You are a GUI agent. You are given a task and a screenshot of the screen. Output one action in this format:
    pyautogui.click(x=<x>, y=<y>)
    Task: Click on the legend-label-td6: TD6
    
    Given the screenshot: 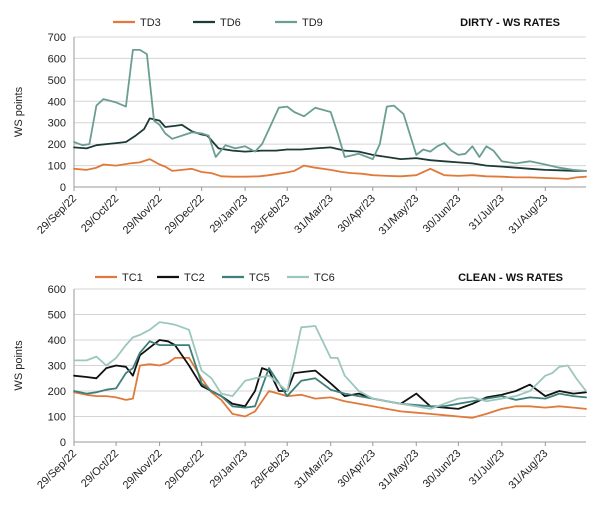 What is the action you would take?
    pyautogui.click(x=230, y=23)
    